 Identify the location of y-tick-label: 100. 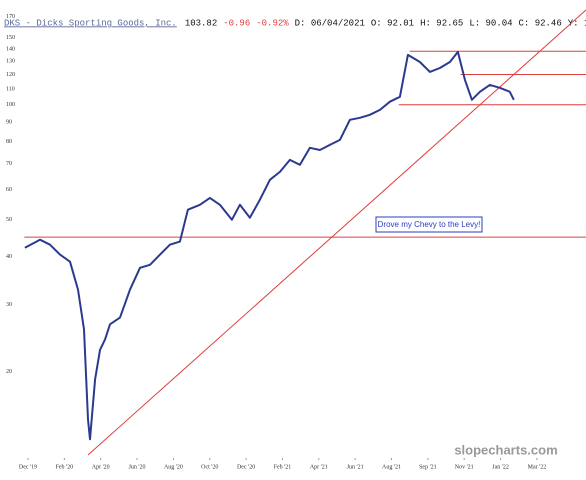
(10, 105).